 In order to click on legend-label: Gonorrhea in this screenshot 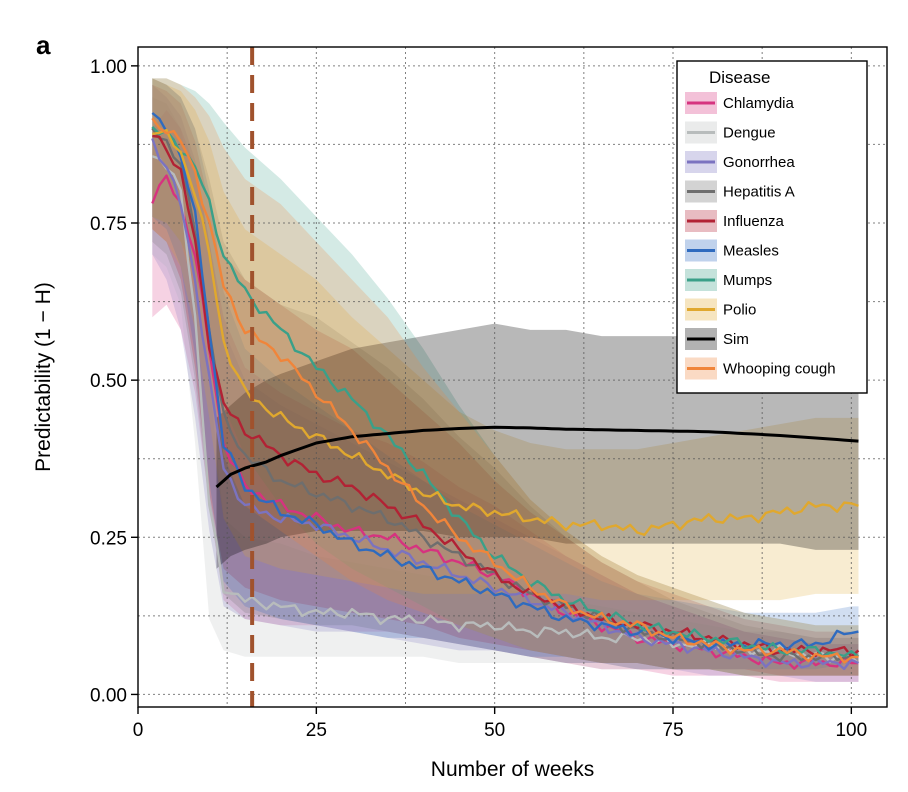, I will do `click(759, 162)`.